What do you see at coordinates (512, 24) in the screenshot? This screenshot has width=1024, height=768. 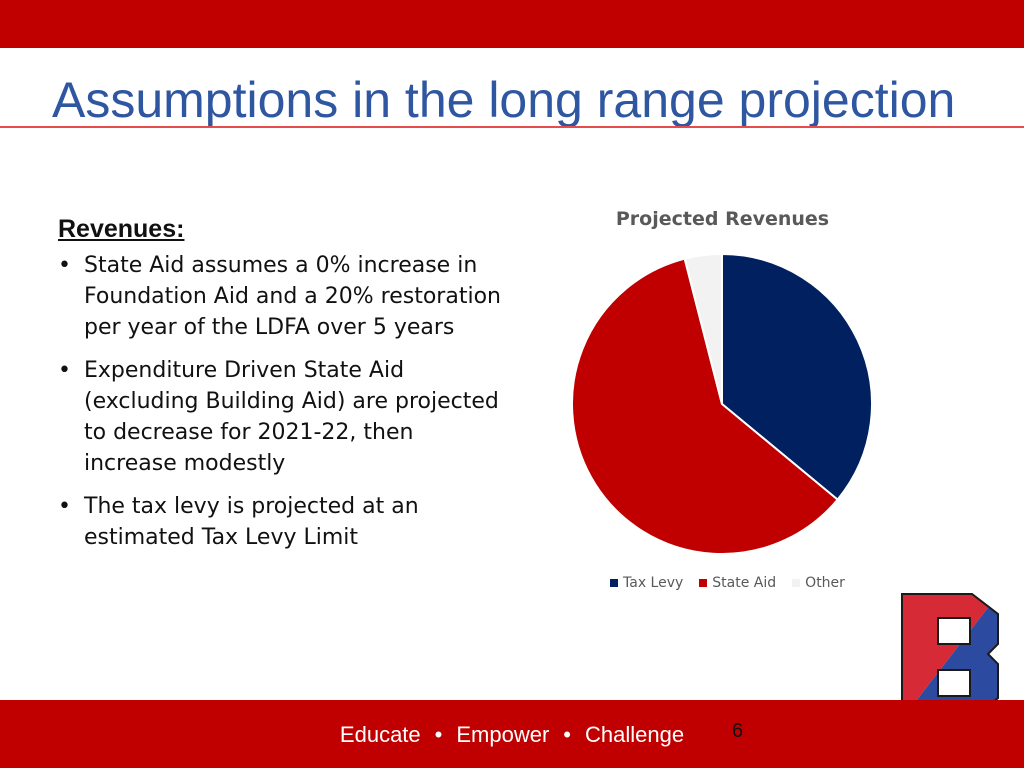 I see `top-banner` at bounding box center [512, 24].